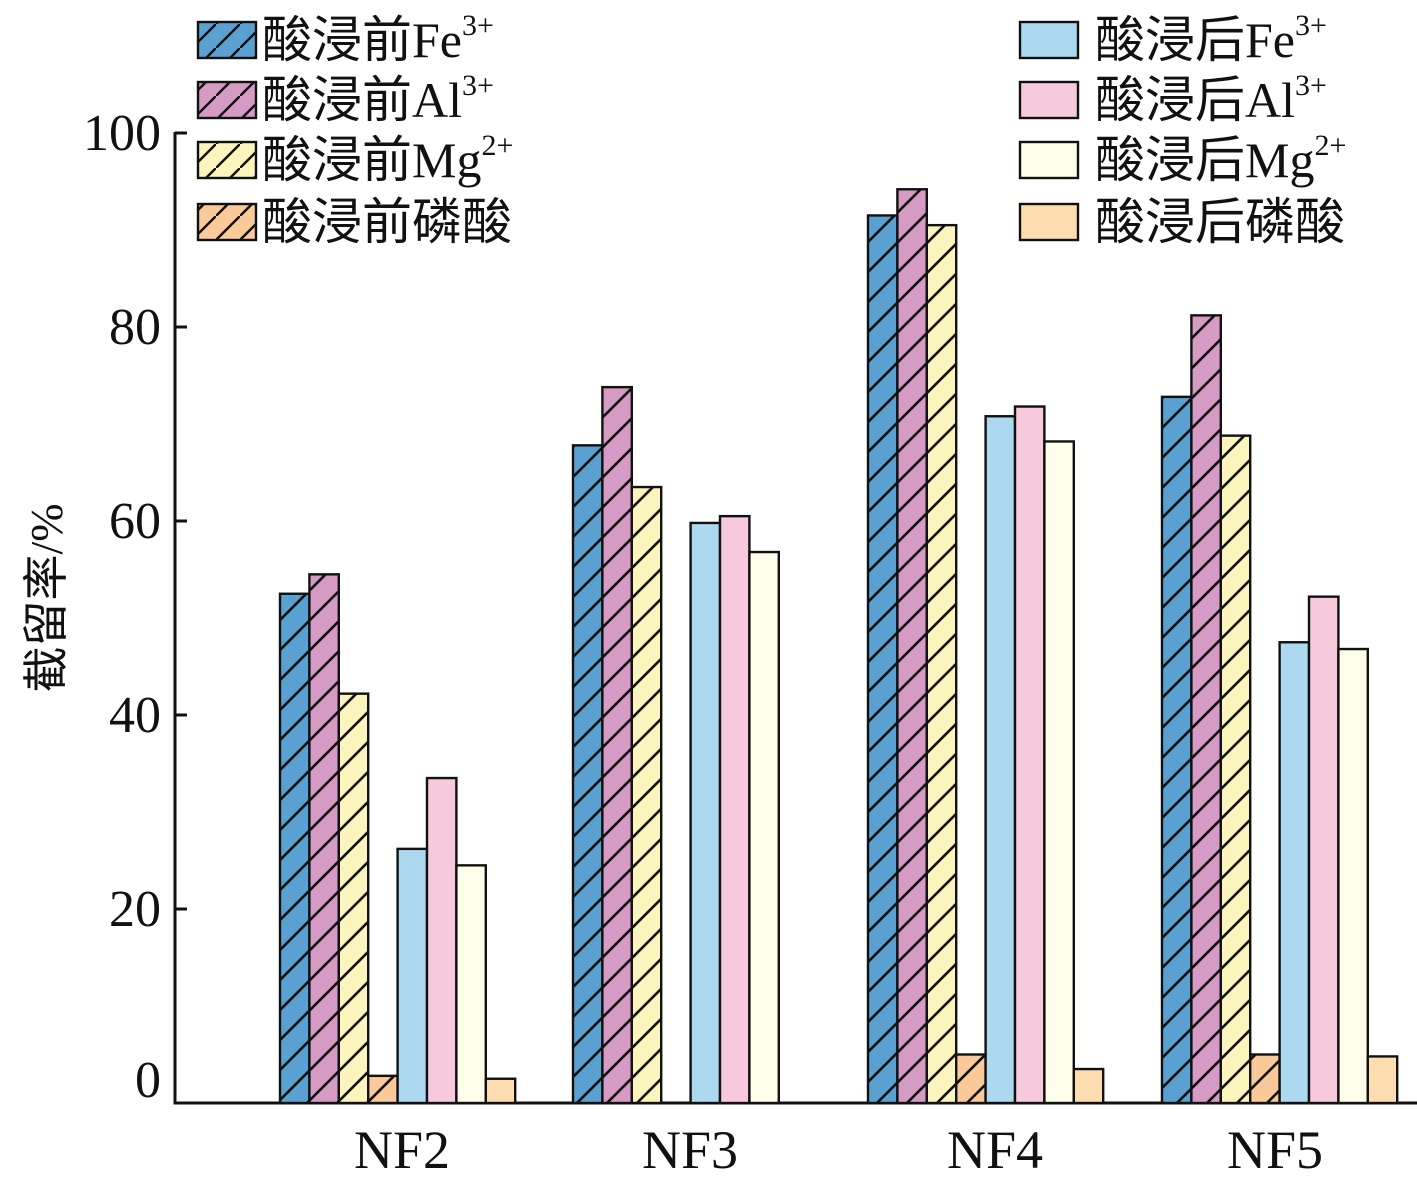 This screenshot has width=1417, height=1186. Describe the element at coordinates (353, 898) in the screenshot. I see `bar-nf2-before-2-hatch` at that location.